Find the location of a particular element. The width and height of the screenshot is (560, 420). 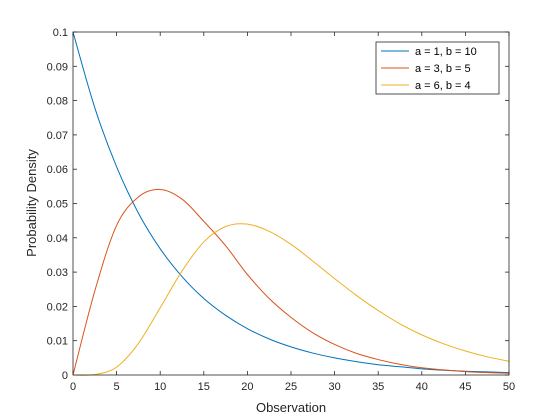

x-tick-label: 35 is located at coordinates (378, 387).